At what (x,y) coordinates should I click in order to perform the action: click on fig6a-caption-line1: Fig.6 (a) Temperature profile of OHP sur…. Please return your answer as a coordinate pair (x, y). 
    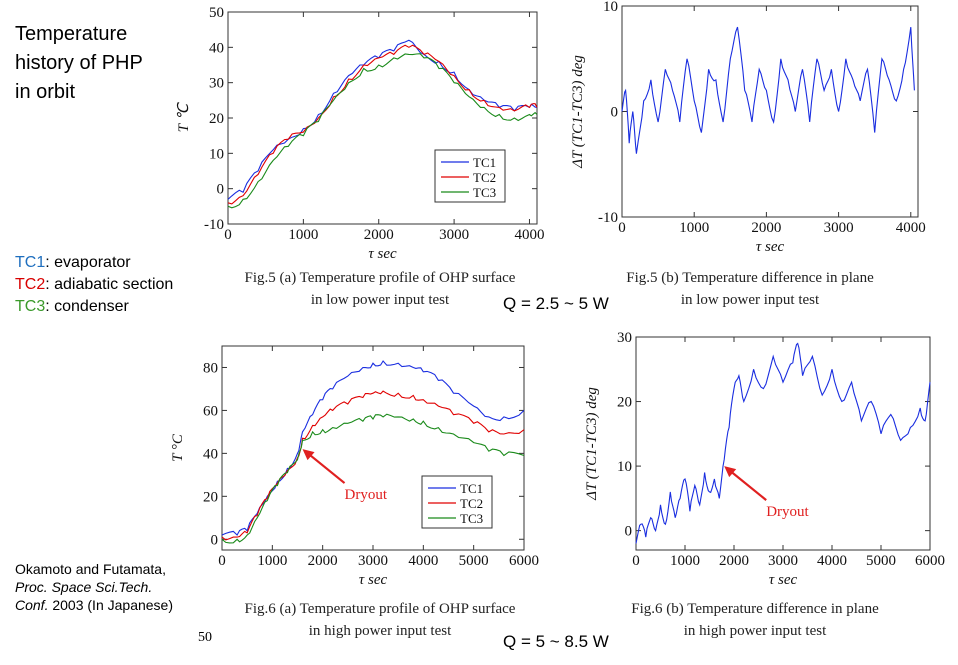
    Looking at the image, I should click on (380, 609).